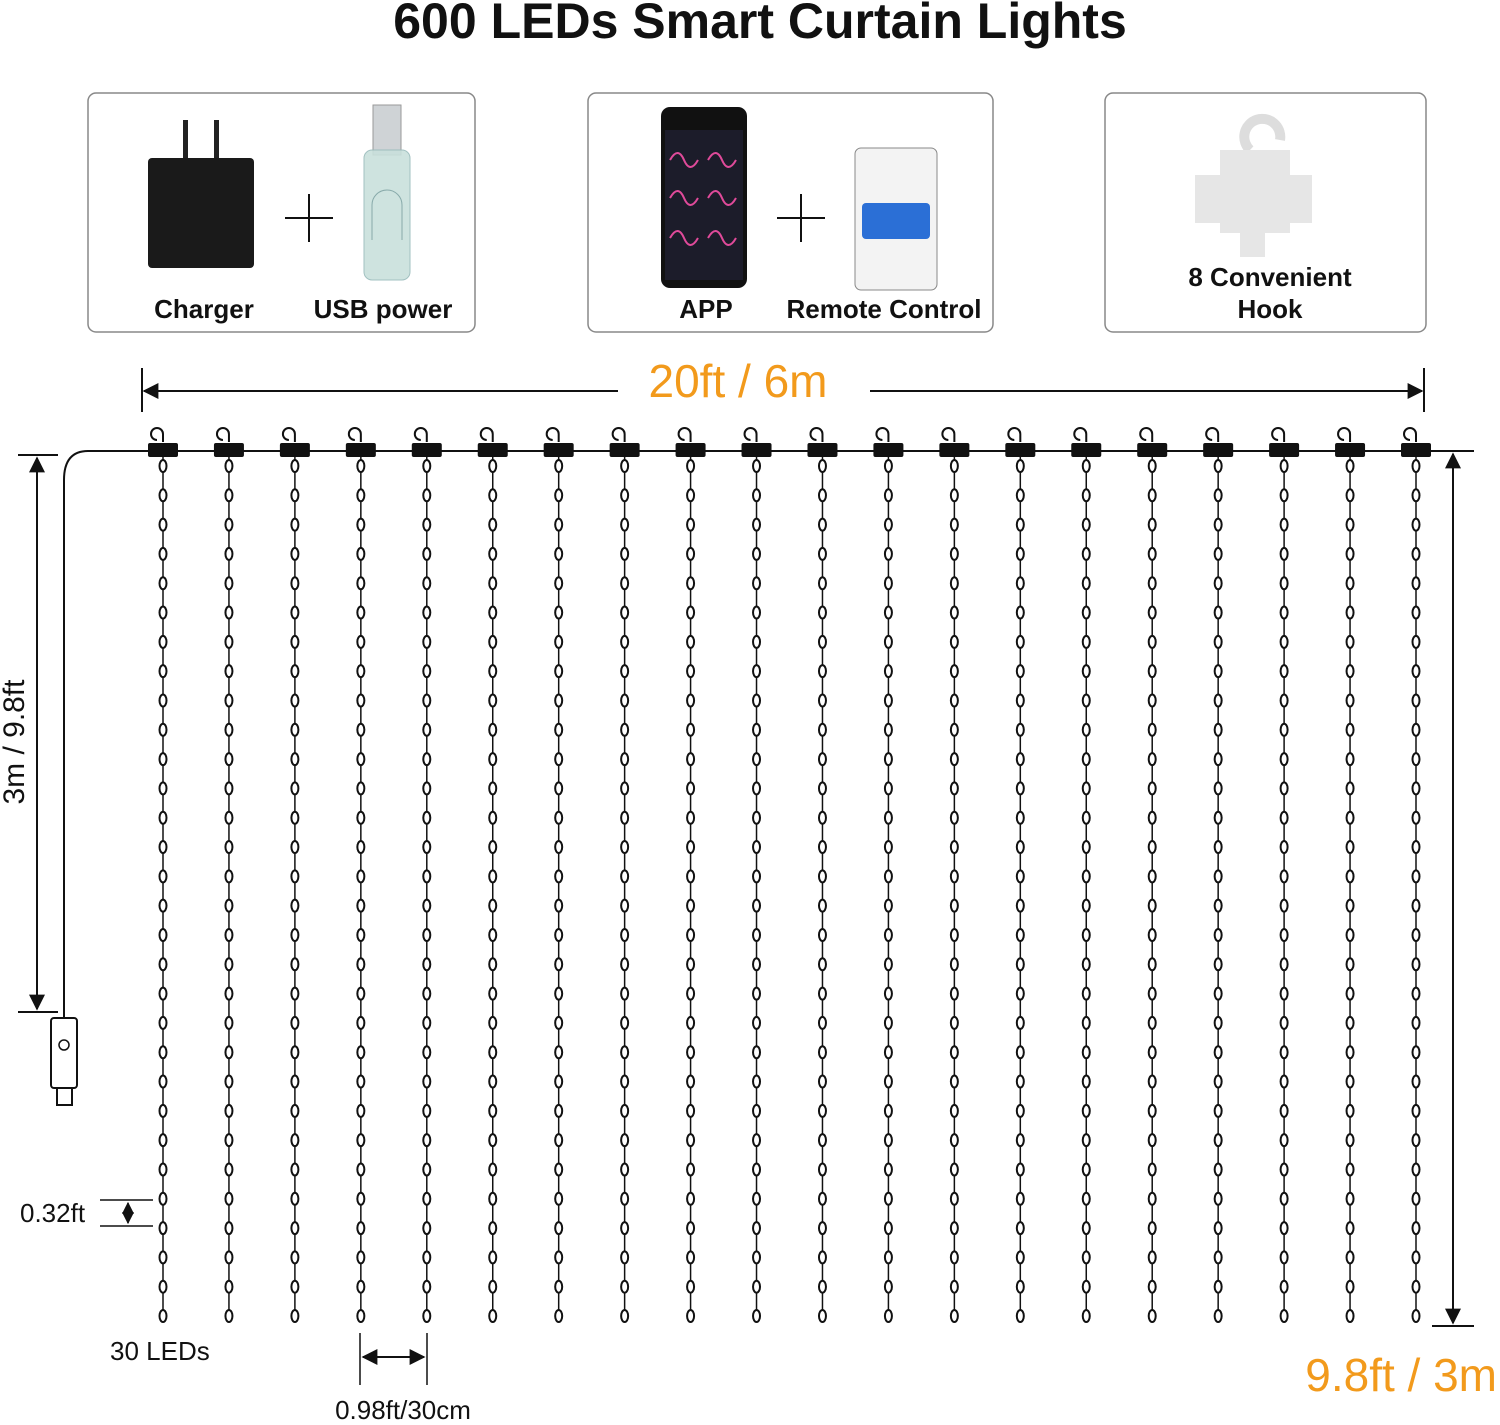 The width and height of the screenshot is (1500, 1425). What do you see at coordinates (160, 1351) in the screenshot?
I see `count-label: 30 LEDs` at bounding box center [160, 1351].